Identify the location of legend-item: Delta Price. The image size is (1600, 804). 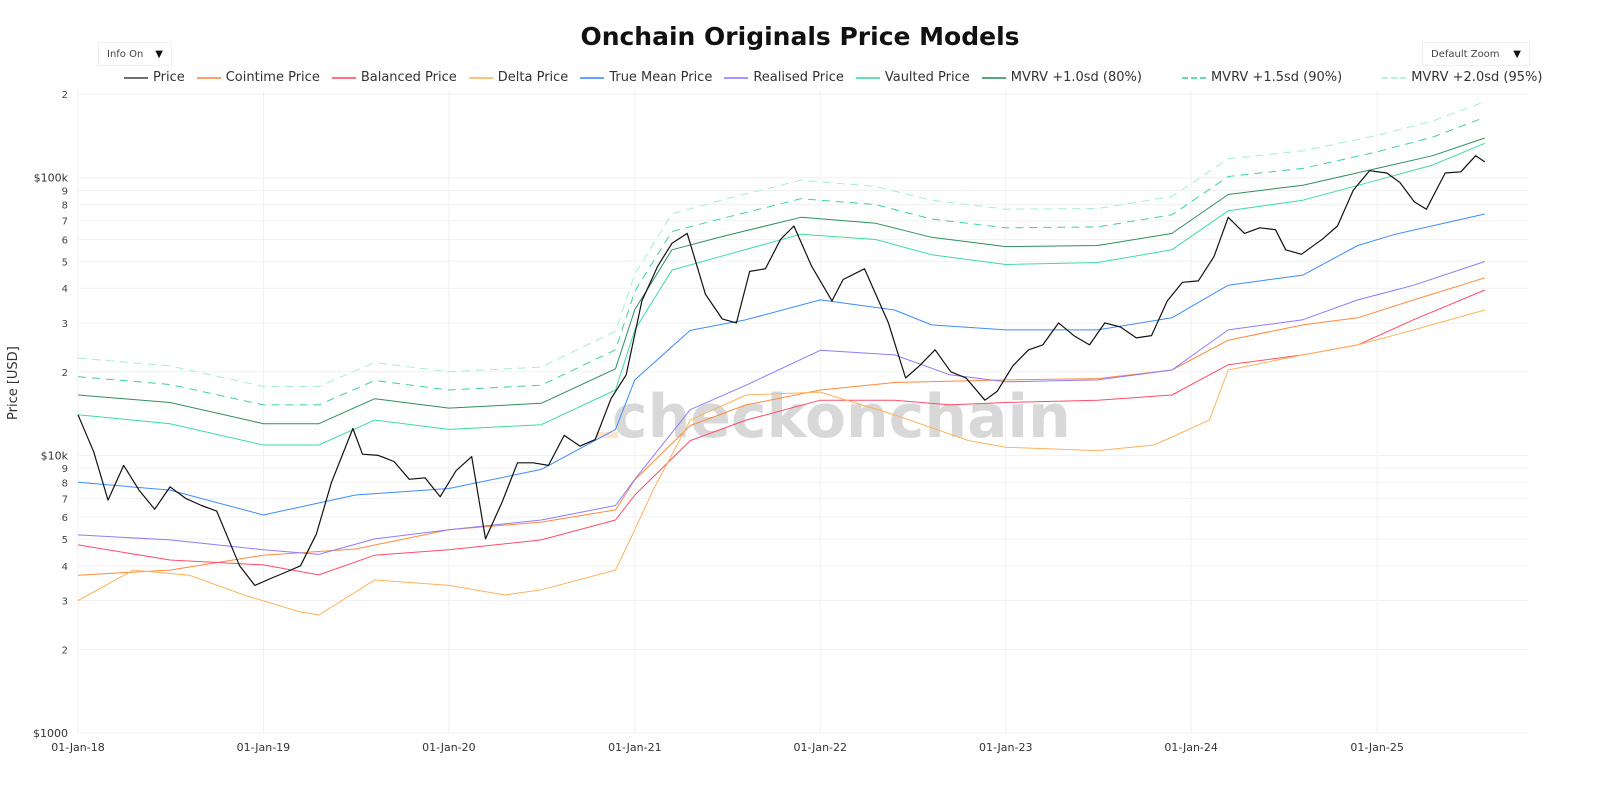
(518, 77).